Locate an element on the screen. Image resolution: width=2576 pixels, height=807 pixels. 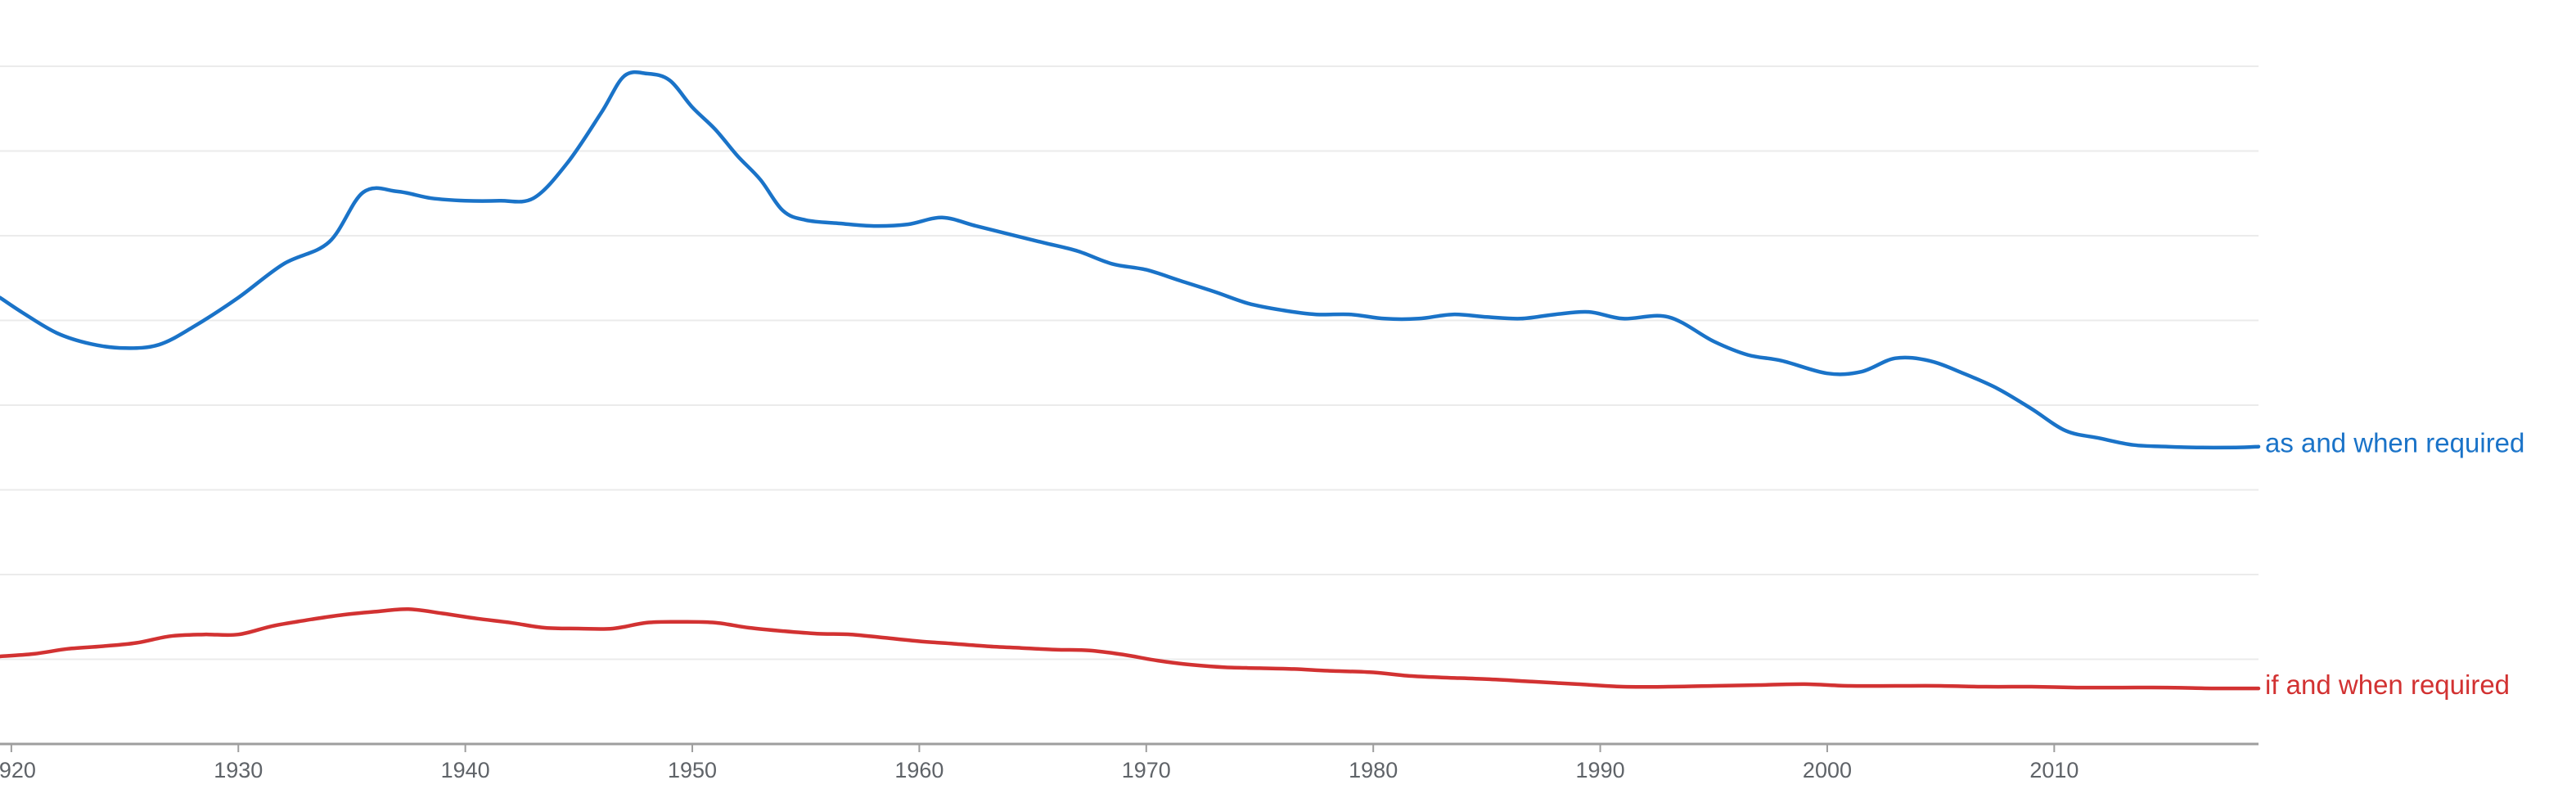
x-tick-label-1960: 1960 is located at coordinates (919, 770).